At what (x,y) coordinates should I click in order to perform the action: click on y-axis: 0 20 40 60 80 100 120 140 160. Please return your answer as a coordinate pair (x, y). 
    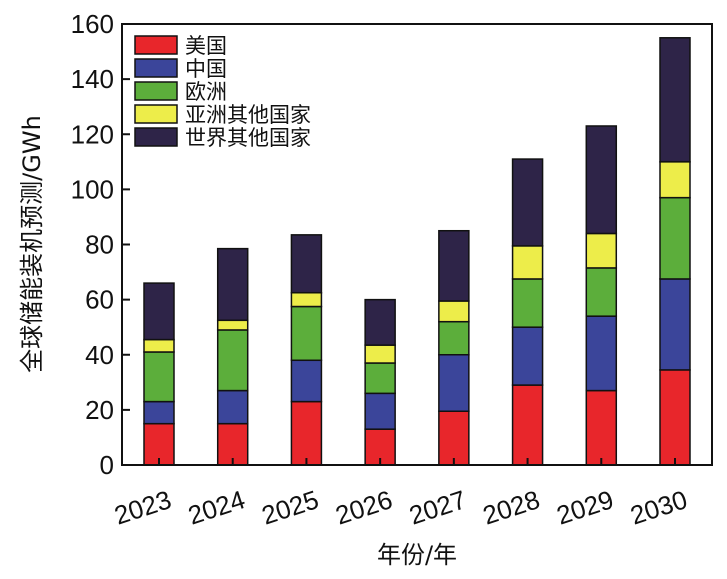
    Looking at the image, I should click on (100, 244).